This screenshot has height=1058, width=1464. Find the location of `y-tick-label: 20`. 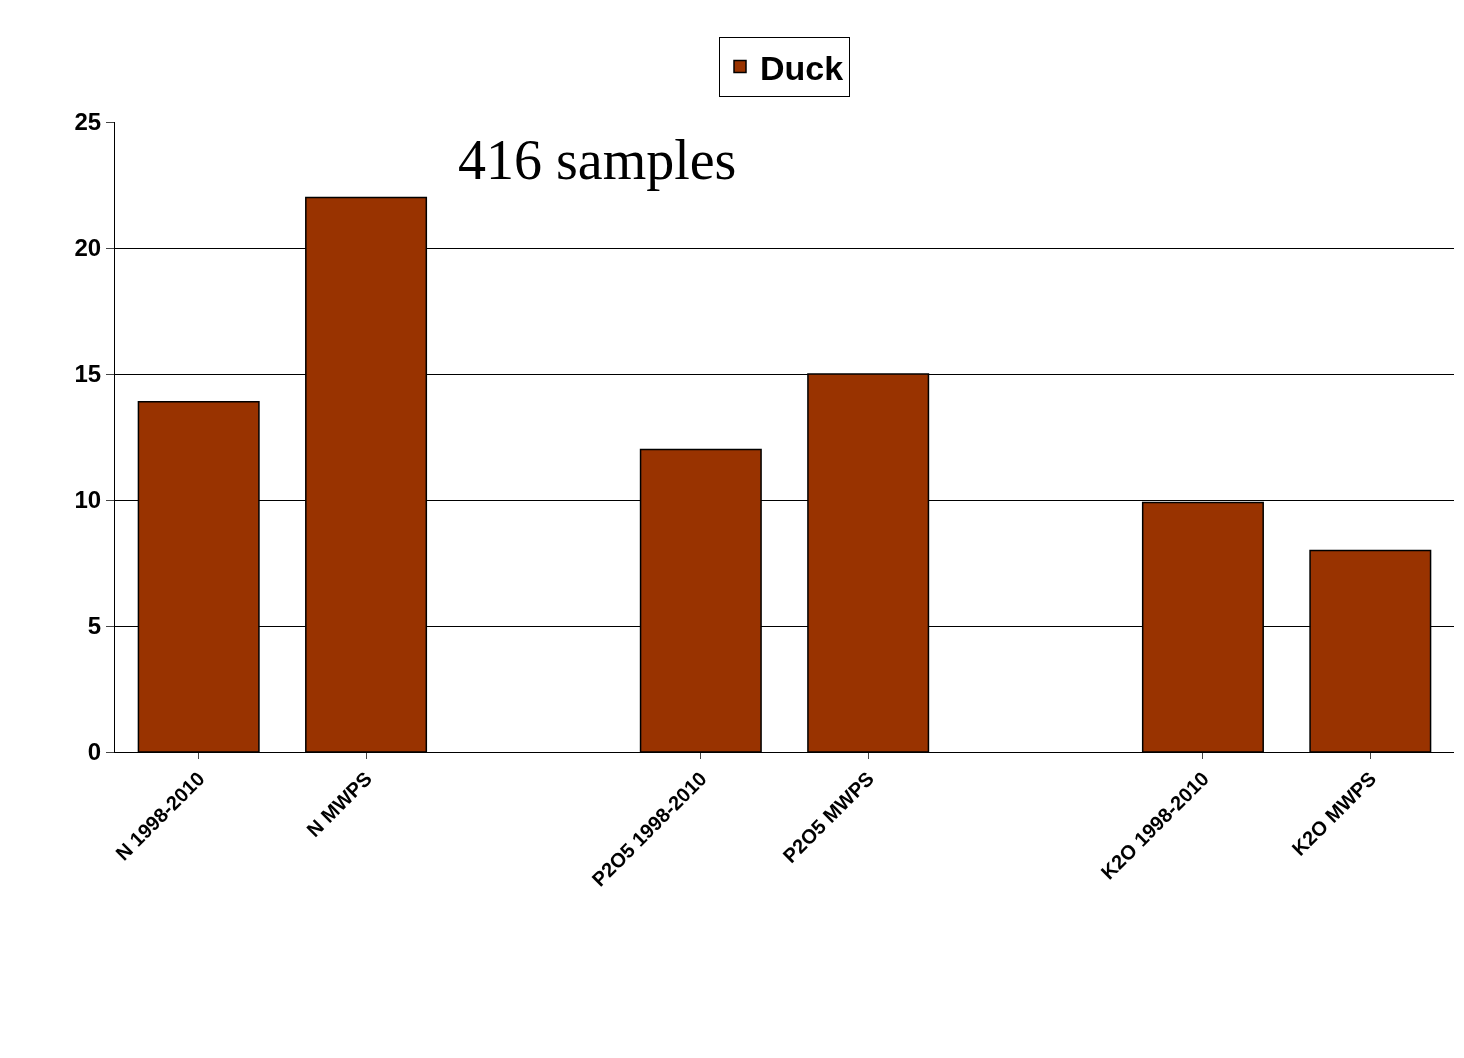

y-tick-label: 20 is located at coordinates (88, 248).